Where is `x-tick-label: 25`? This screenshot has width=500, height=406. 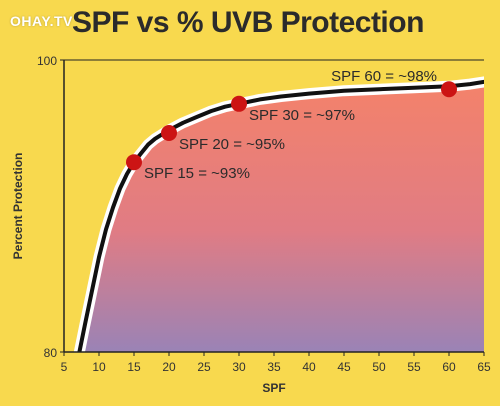 x-tick-label: 25 is located at coordinates (204, 367).